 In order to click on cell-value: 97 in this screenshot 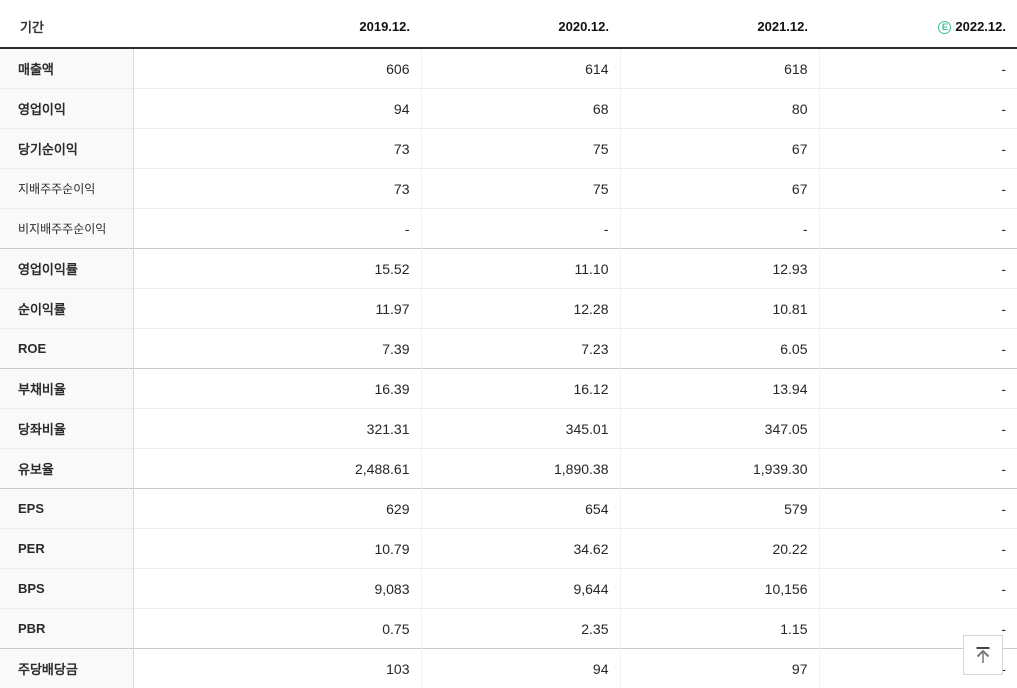, I will do `click(719, 668)`.